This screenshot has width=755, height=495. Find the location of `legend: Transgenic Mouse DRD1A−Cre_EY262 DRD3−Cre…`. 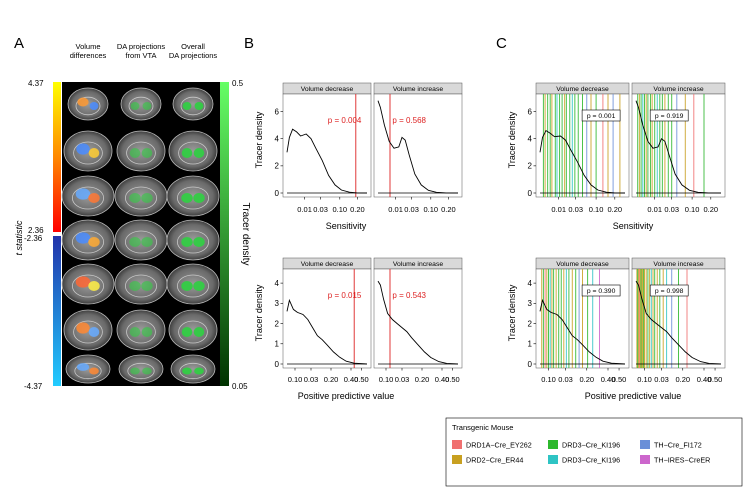

legend: Transgenic Mouse DRD1A−Cre_EY262 DRD3−Cre… is located at coordinates (594, 452).